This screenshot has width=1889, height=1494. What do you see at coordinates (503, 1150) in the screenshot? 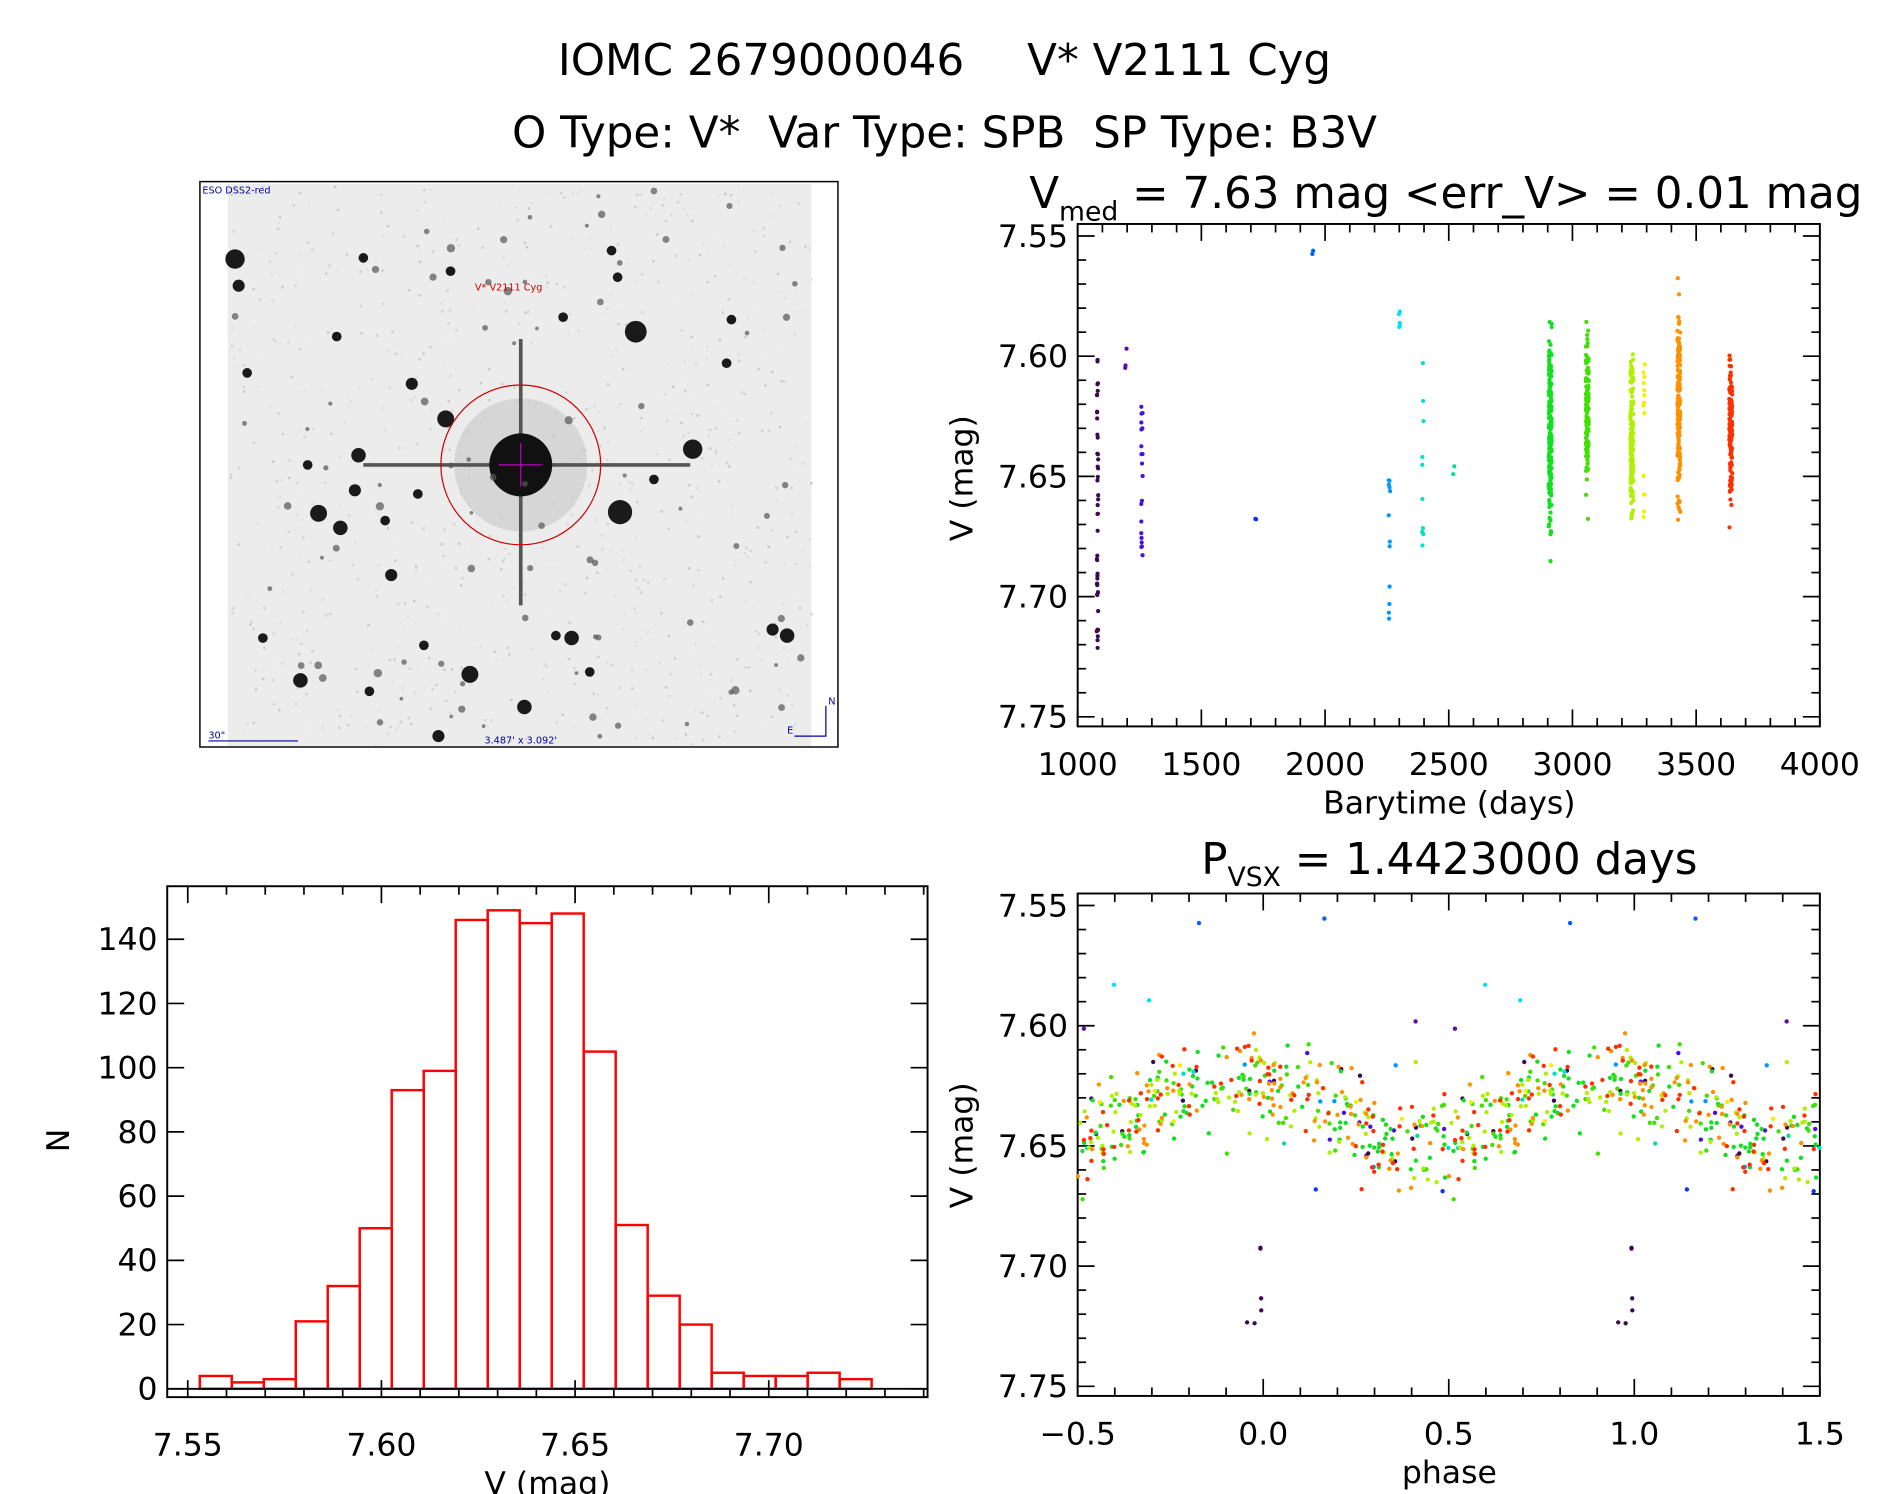
I see `histogram-bar` at bounding box center [503, 1150].